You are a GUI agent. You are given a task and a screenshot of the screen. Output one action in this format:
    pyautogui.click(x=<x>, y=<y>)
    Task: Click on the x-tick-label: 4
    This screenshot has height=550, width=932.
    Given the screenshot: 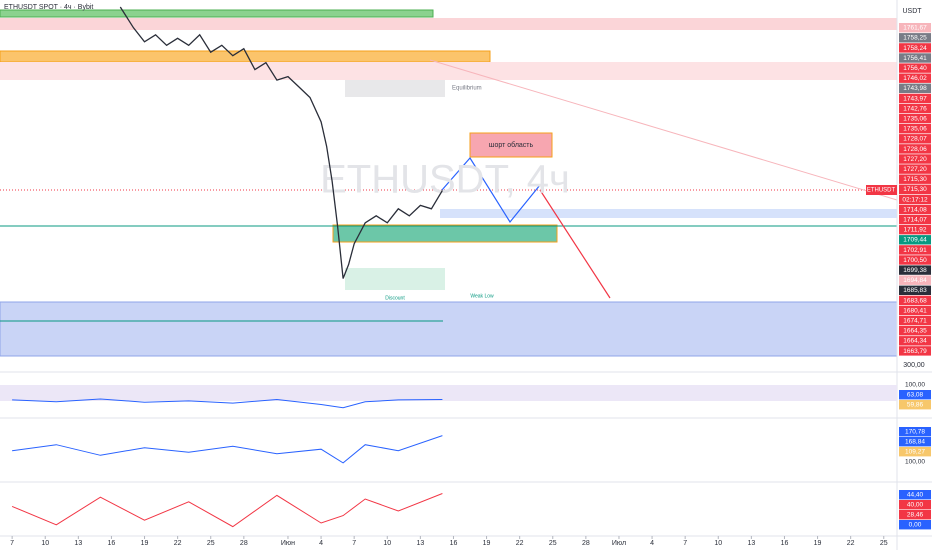 What is the action you would take?
    pyautogui.click(x=652, y=543)
    